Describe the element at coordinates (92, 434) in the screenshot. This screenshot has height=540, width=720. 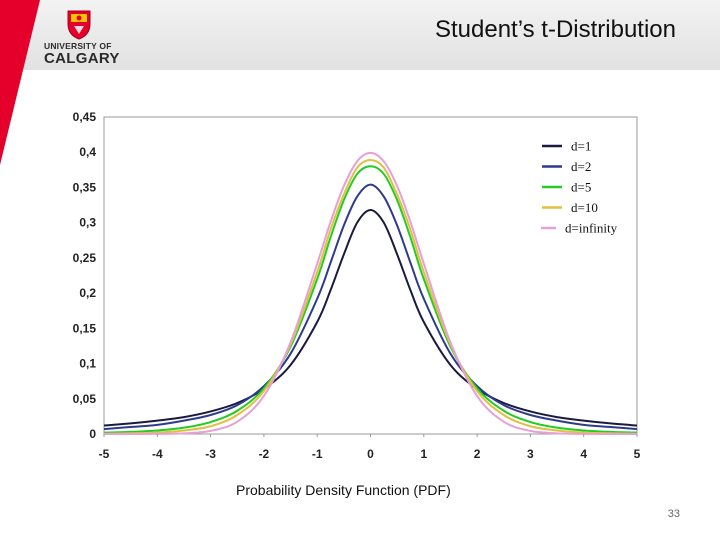
I see `y-tick-label: 0` at that location.